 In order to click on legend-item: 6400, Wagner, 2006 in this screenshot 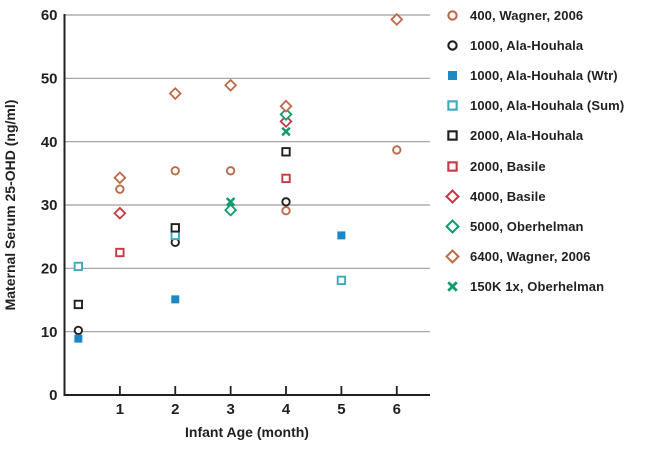, I will do `click(517, 257)`.